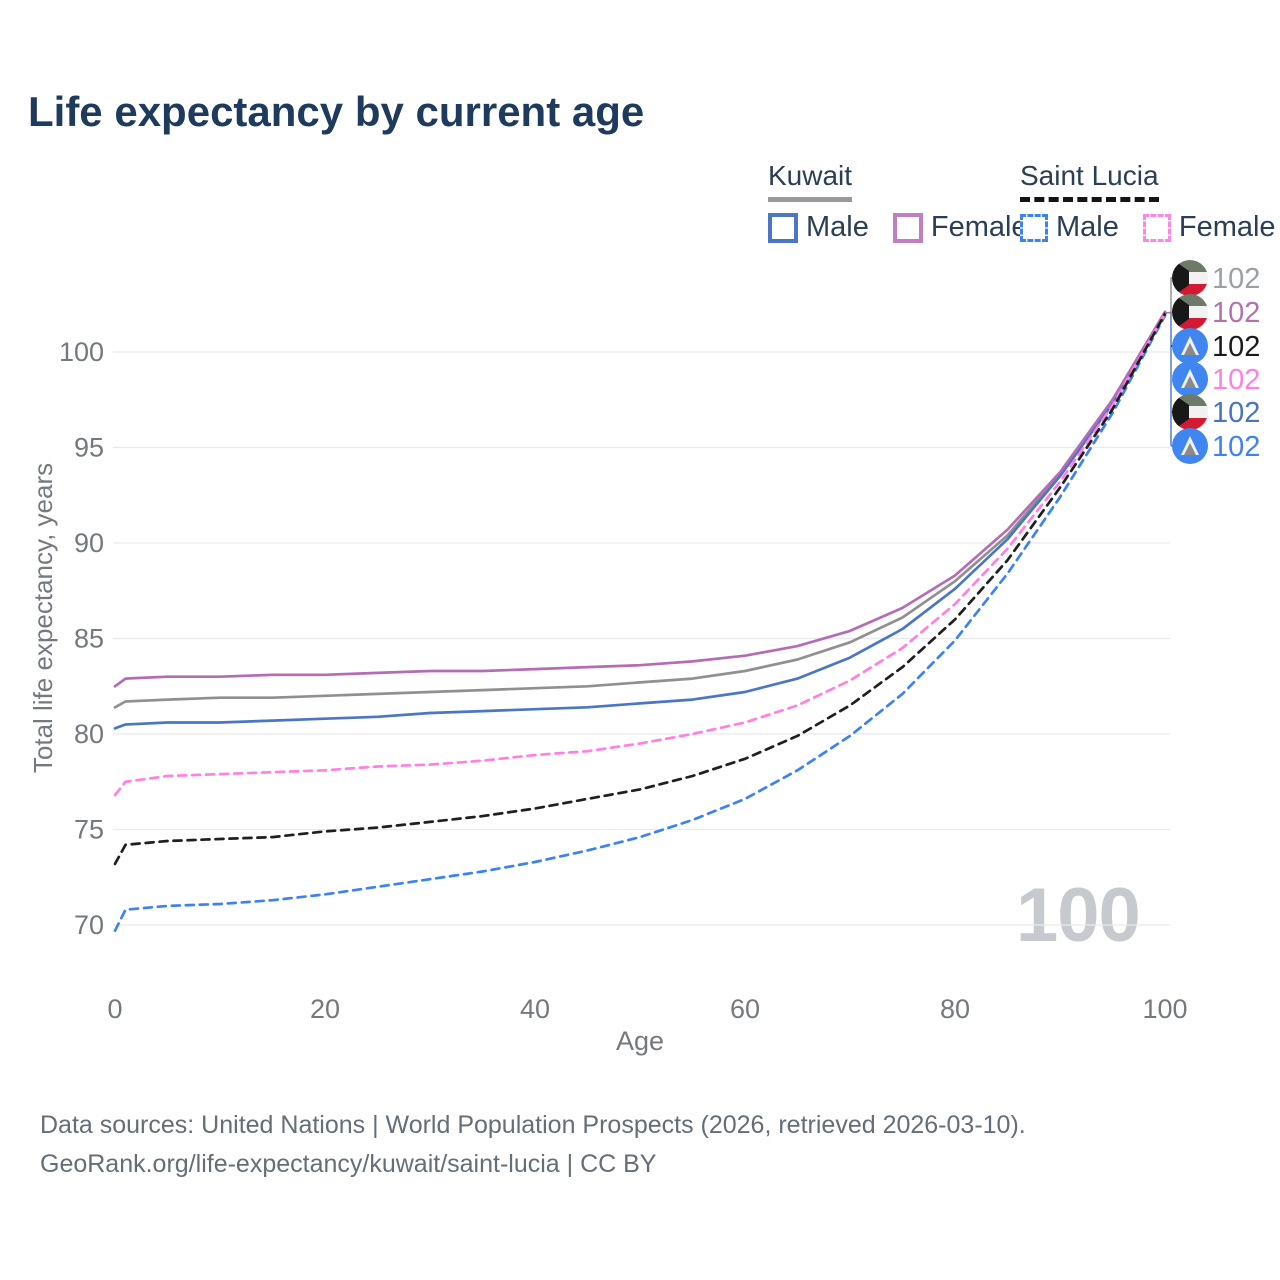  I want to click on x-tick-label: 80, so click(955, 1009).